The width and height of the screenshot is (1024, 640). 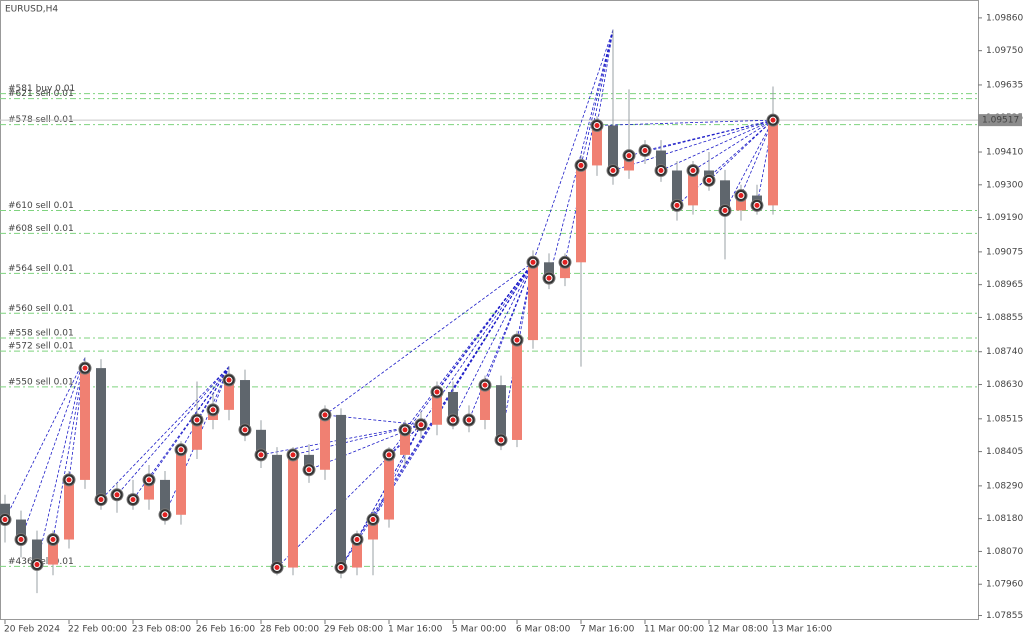 I want to click on order-label: #560 sell 0.01, so click(x=41, y=309).